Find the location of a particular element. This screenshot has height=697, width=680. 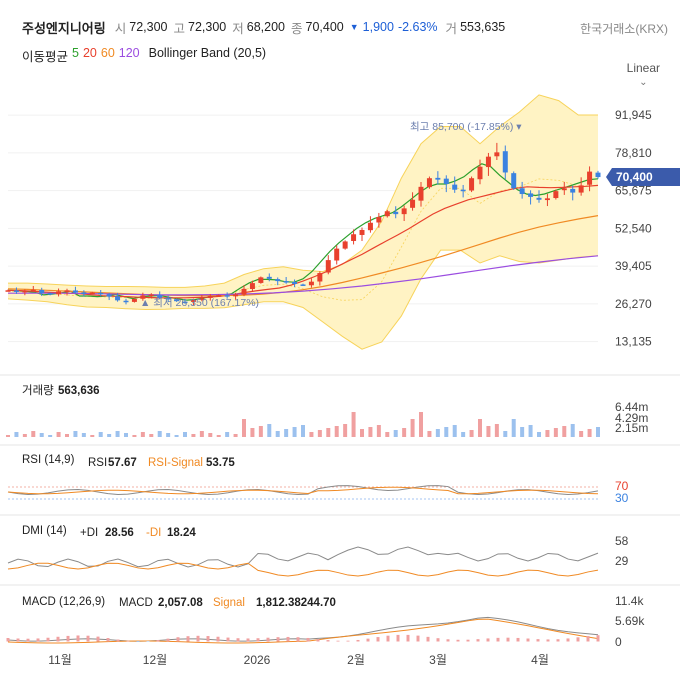

dmi-axis-label: 58 is located at coordinates (622, 541).